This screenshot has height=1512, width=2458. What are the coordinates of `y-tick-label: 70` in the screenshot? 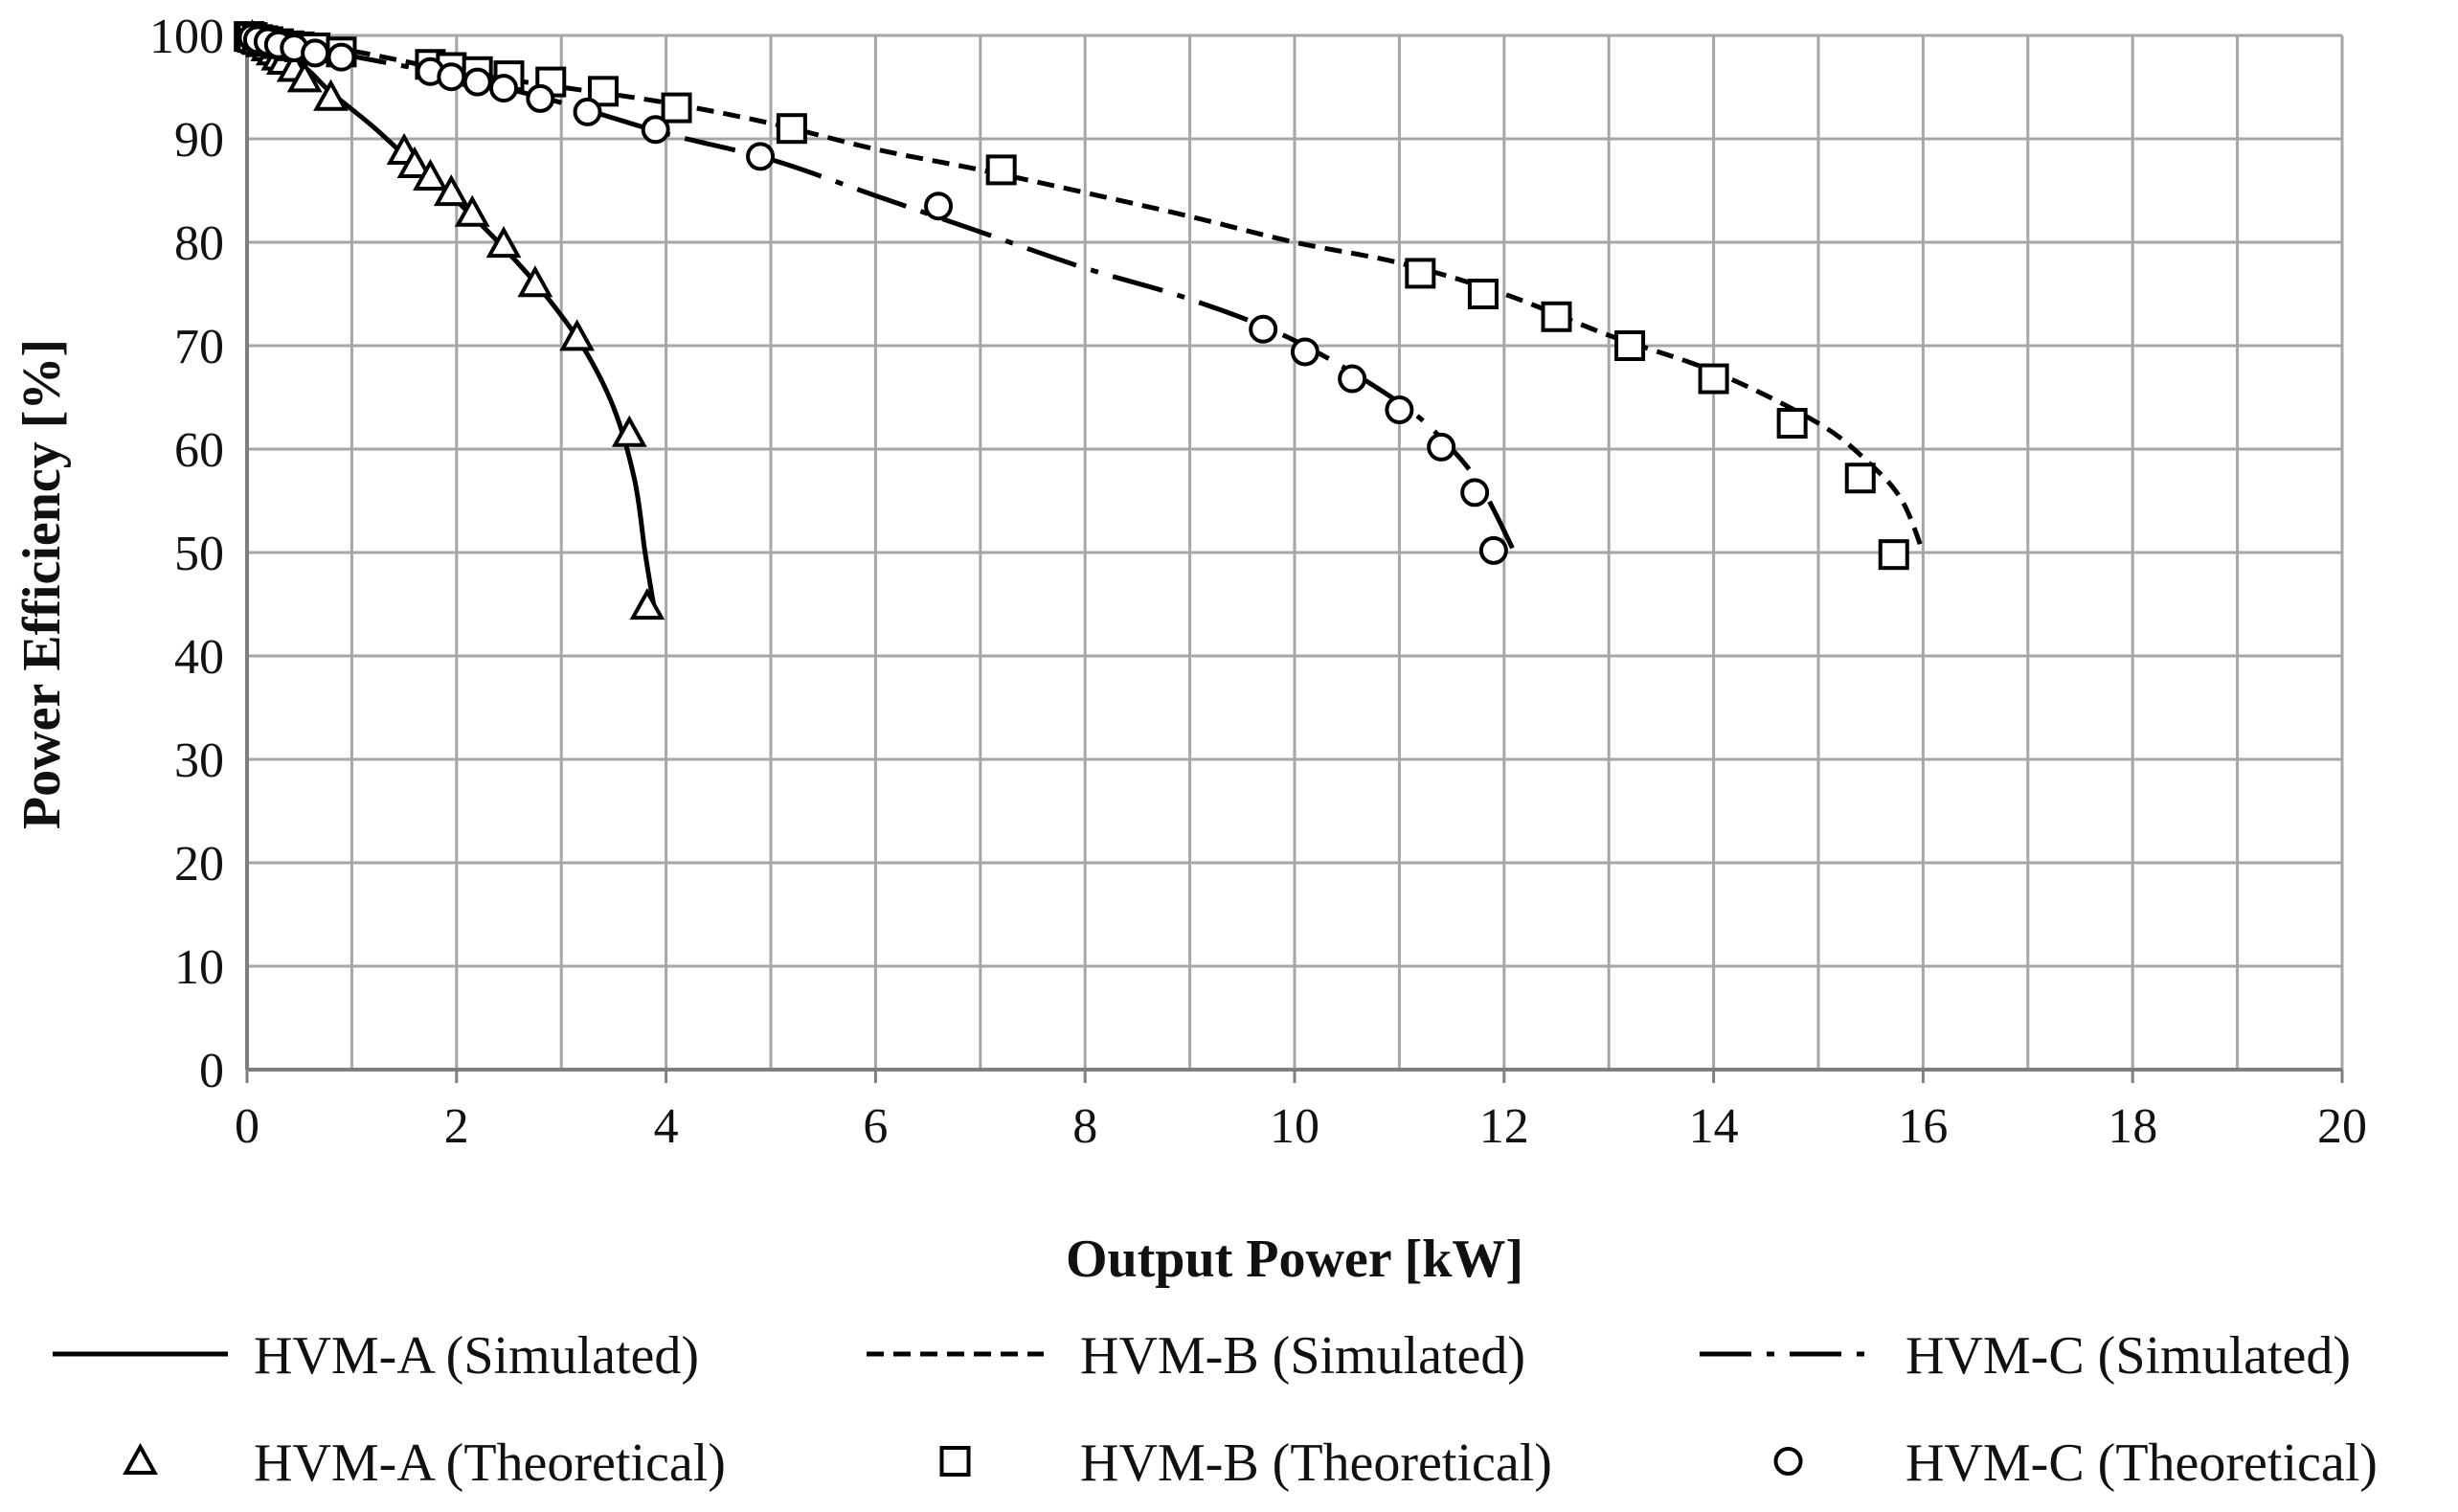 It's located at (199, 347).